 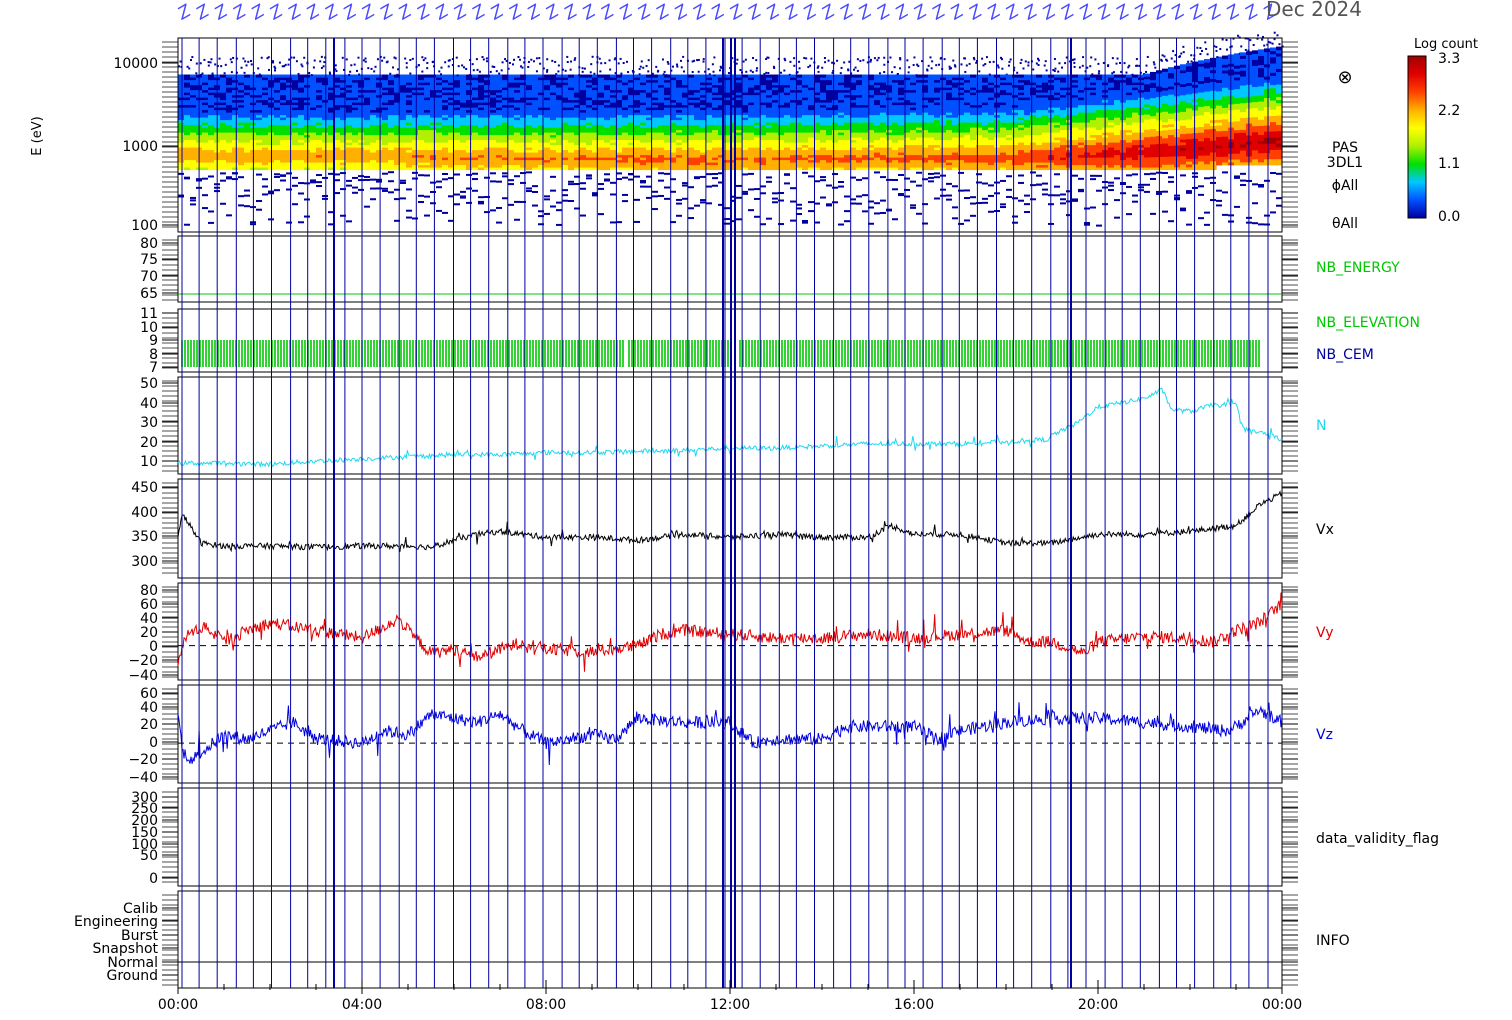 I want to click on info-tick-1: Engineering, so click(x=116, y=922).